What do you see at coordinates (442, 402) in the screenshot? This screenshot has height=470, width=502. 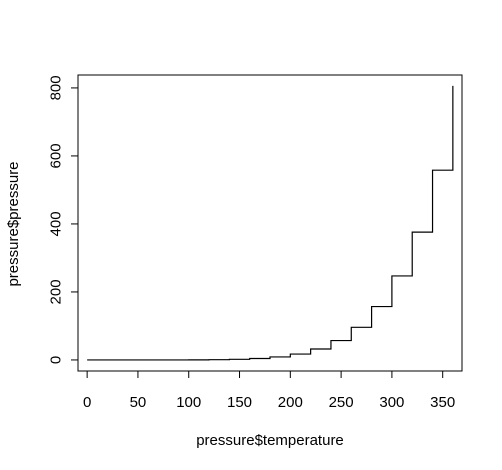 I see `x-tick-label: 350` at bounding box center [442, 402].